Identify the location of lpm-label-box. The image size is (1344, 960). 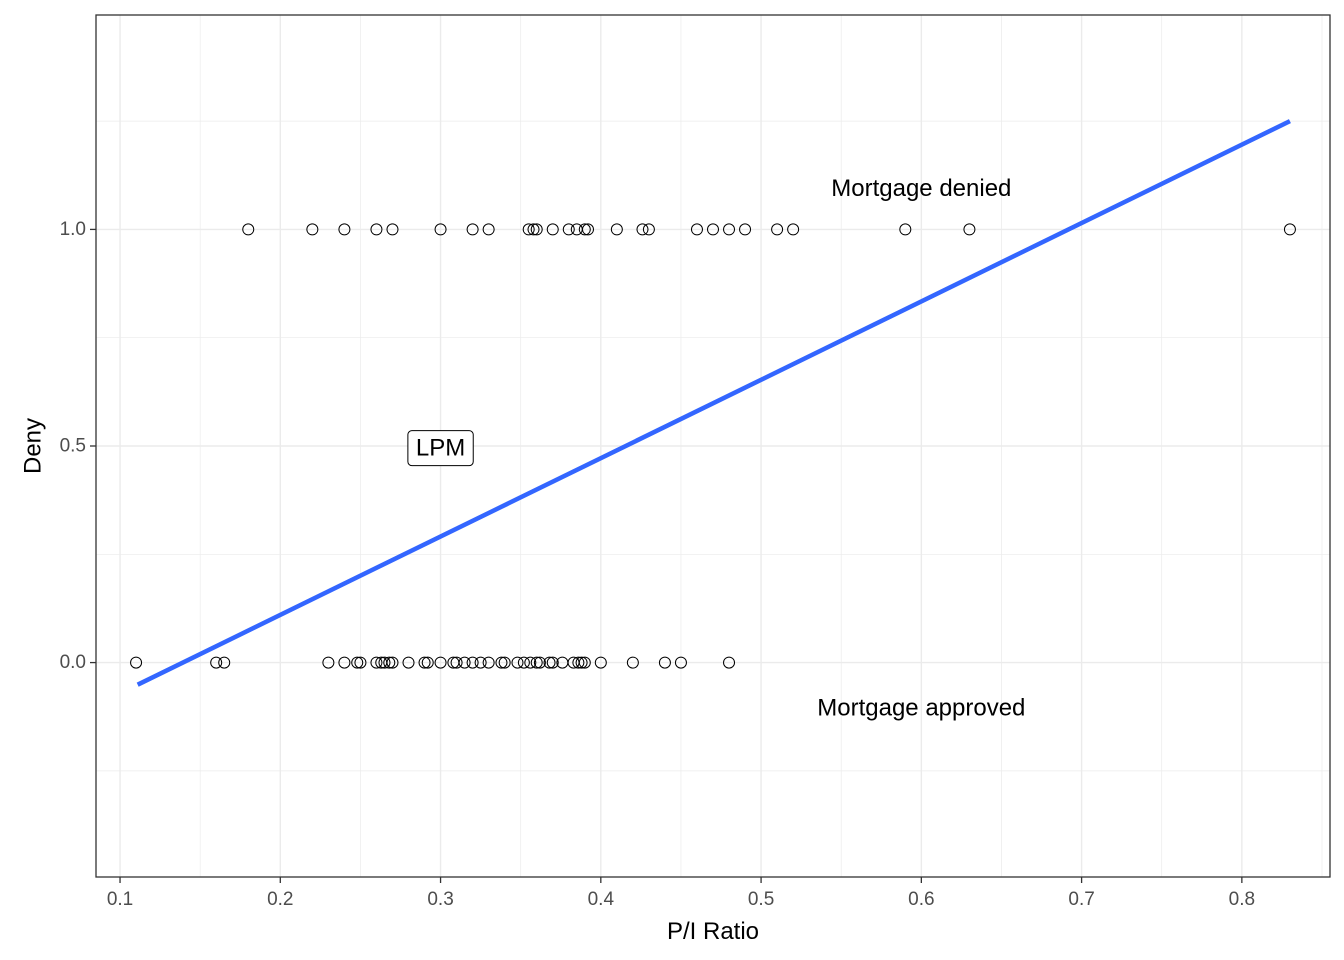
(440, 448).